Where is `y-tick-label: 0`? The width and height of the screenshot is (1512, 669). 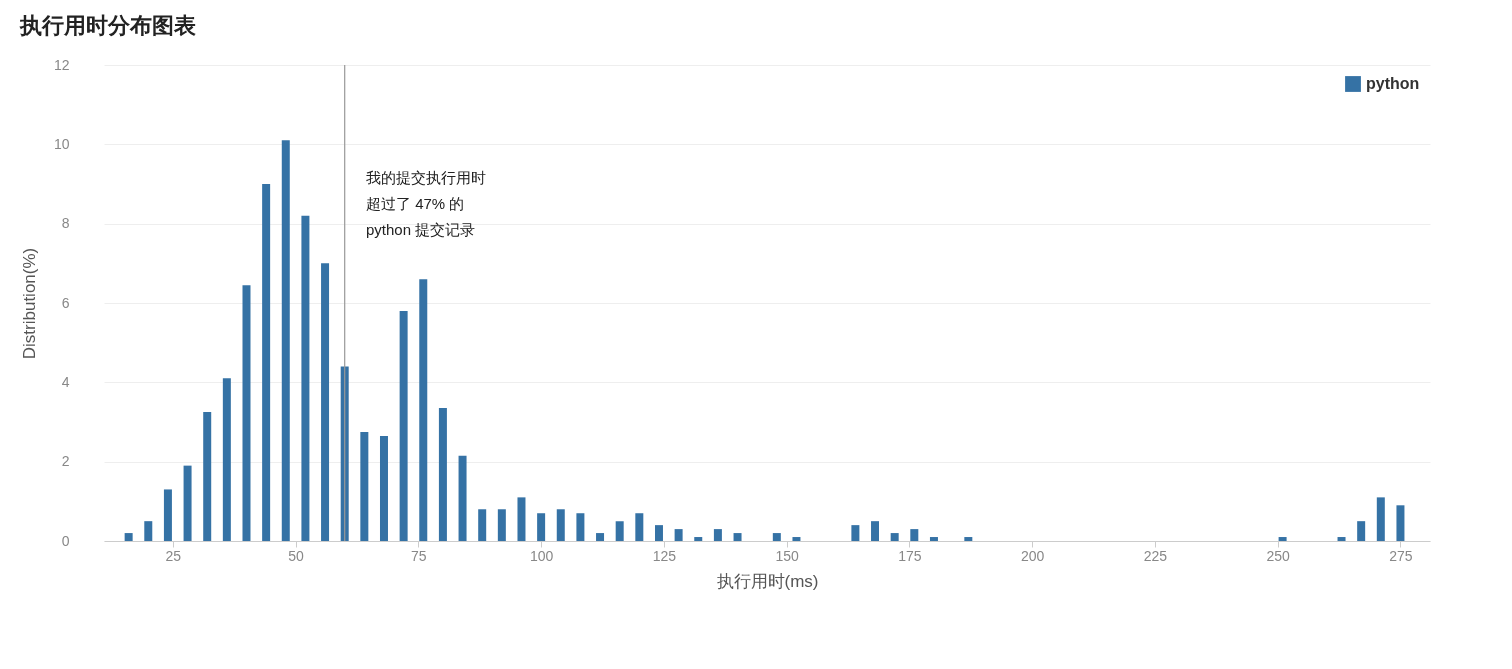 y-tick-label: 0 is located at coordinates (65, 540).